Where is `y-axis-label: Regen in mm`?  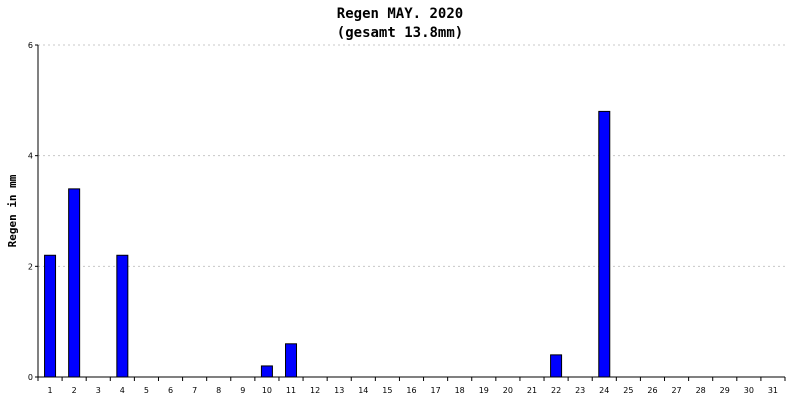
y-axis-label: Regen in mm is located at coordinates (12, 210).